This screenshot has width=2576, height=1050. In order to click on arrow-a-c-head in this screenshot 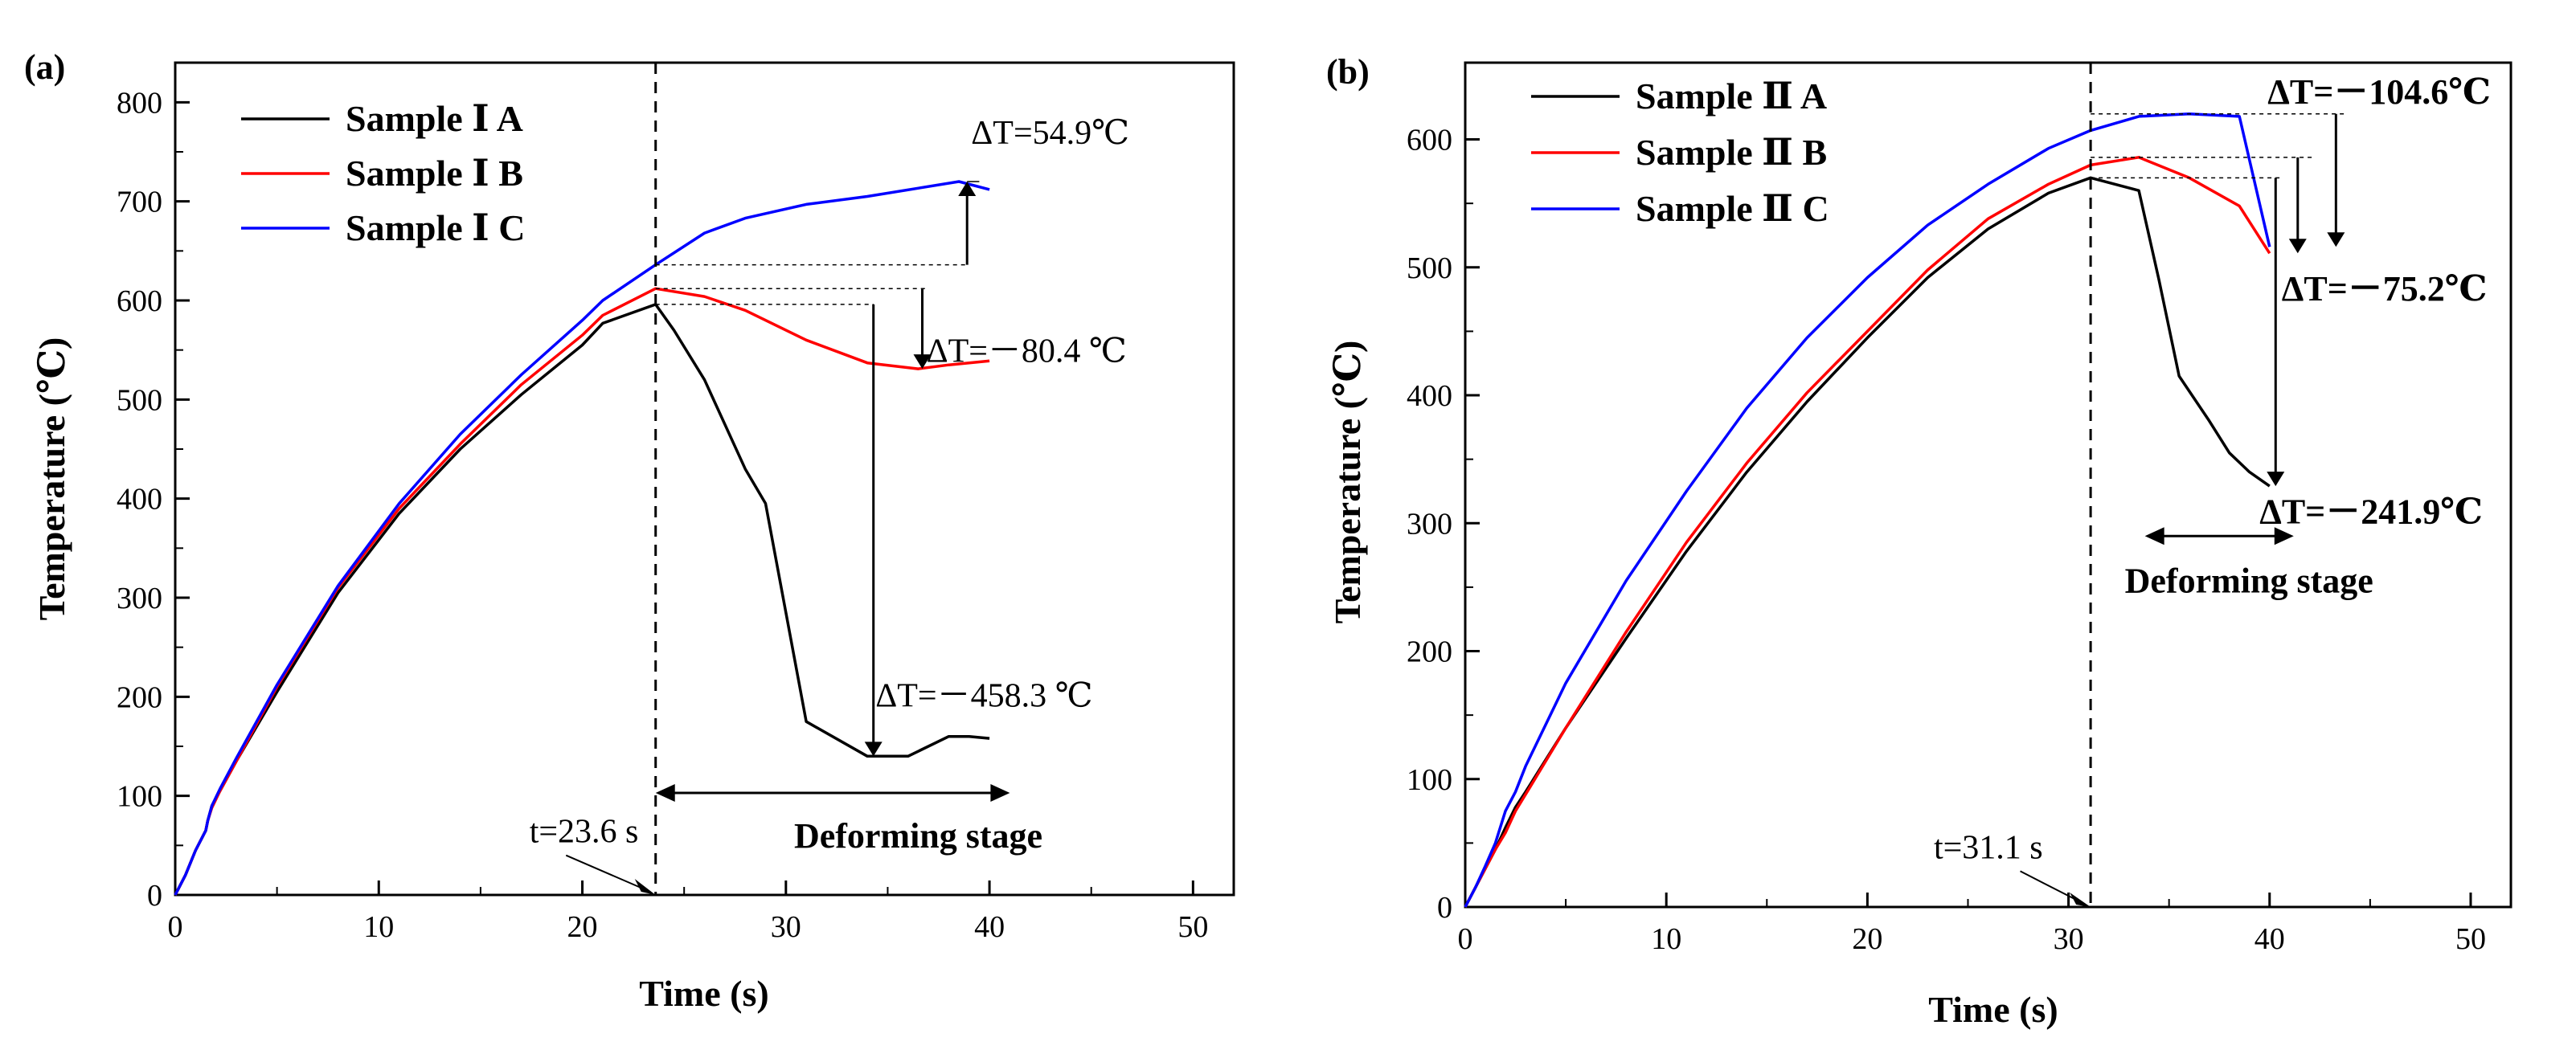, I will do `click(967, 189)`.